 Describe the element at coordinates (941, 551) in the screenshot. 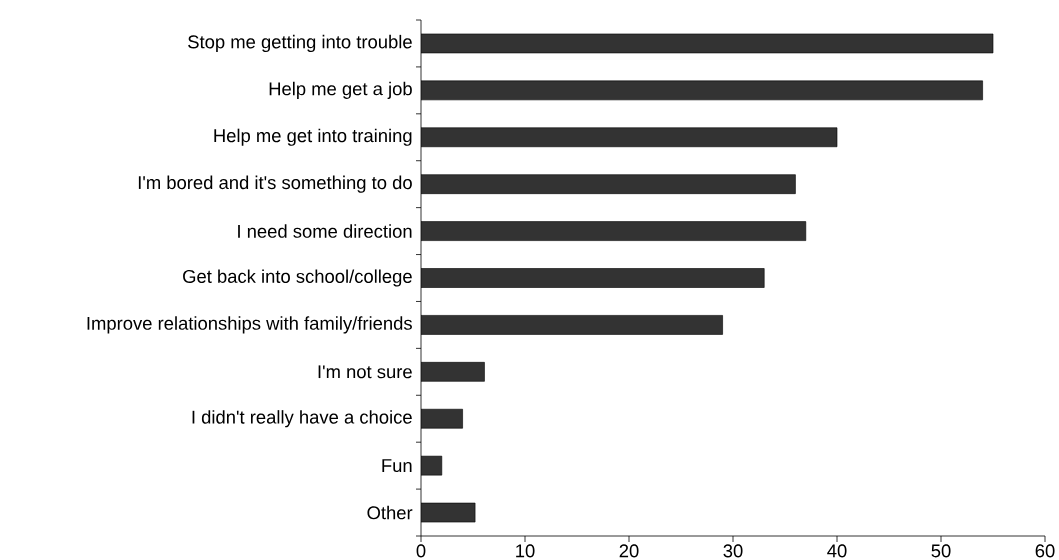

I see `x-tick-label: 50` at that location.